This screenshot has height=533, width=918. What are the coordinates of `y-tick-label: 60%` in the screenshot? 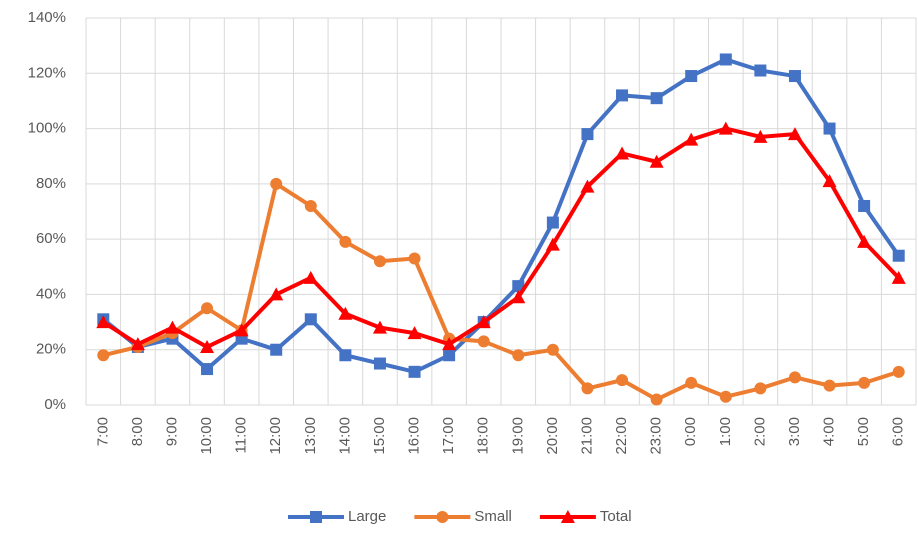 It's located at (51, 238).